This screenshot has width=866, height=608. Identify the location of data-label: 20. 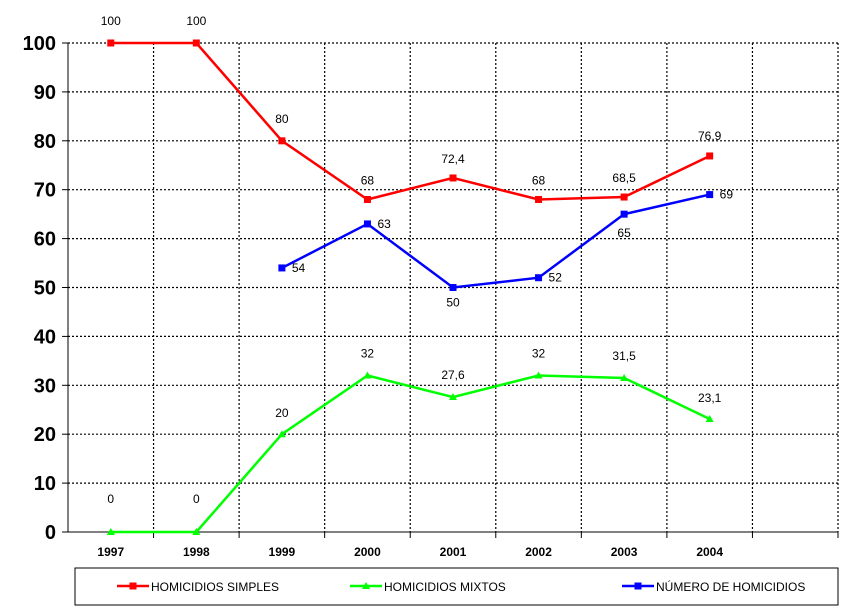
(282, 413).